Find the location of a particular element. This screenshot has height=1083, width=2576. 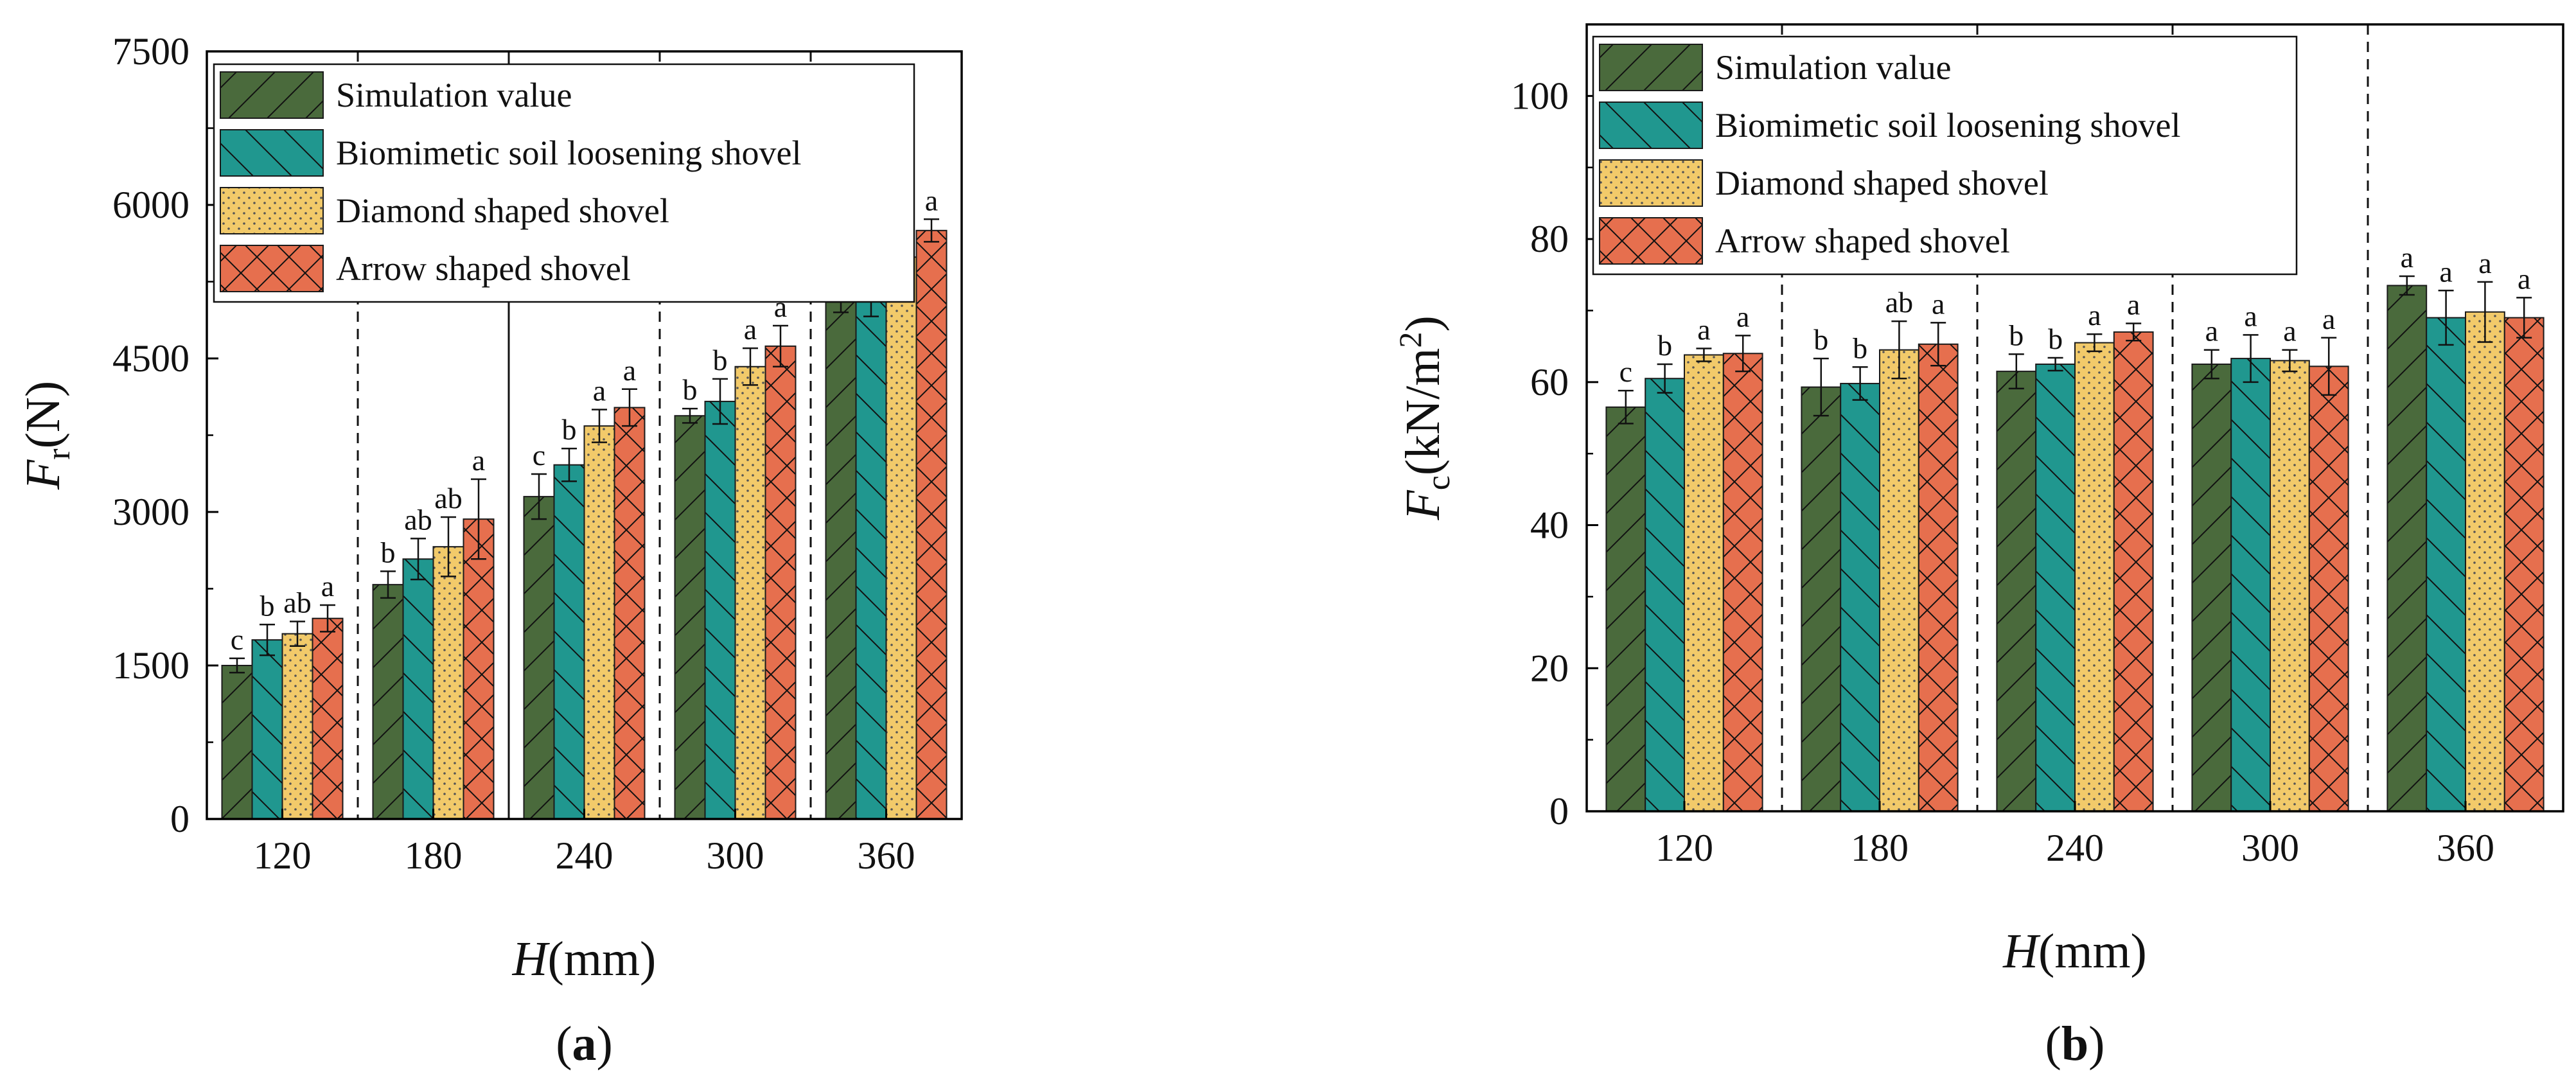

y-tick-label: 100 is located at coordinates (1540, 96).